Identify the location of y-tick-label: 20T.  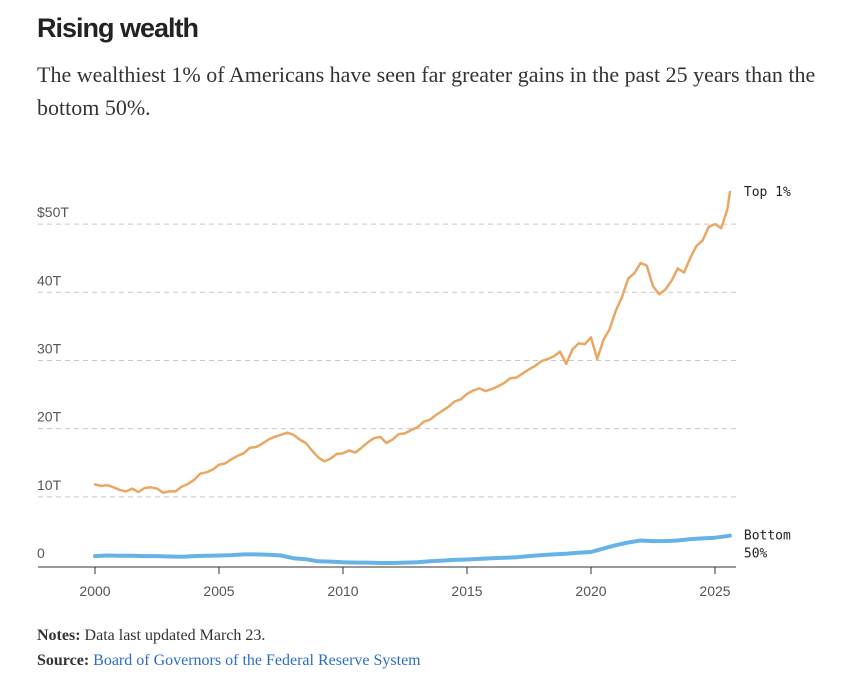
(49, 417).